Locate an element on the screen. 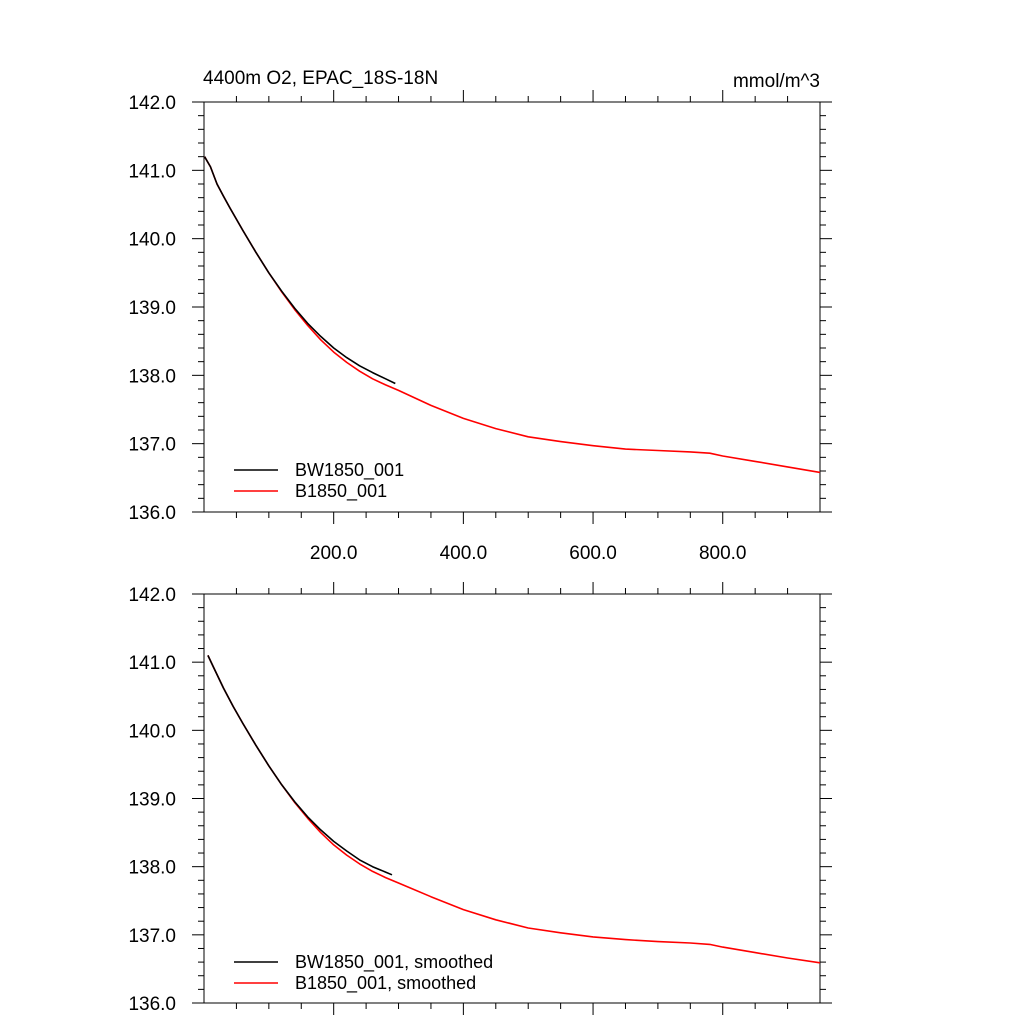 The height and width of the screenshot is (1024, 1024). series-line-bw1850-001-smoothed is located at coordinates (300, 765).